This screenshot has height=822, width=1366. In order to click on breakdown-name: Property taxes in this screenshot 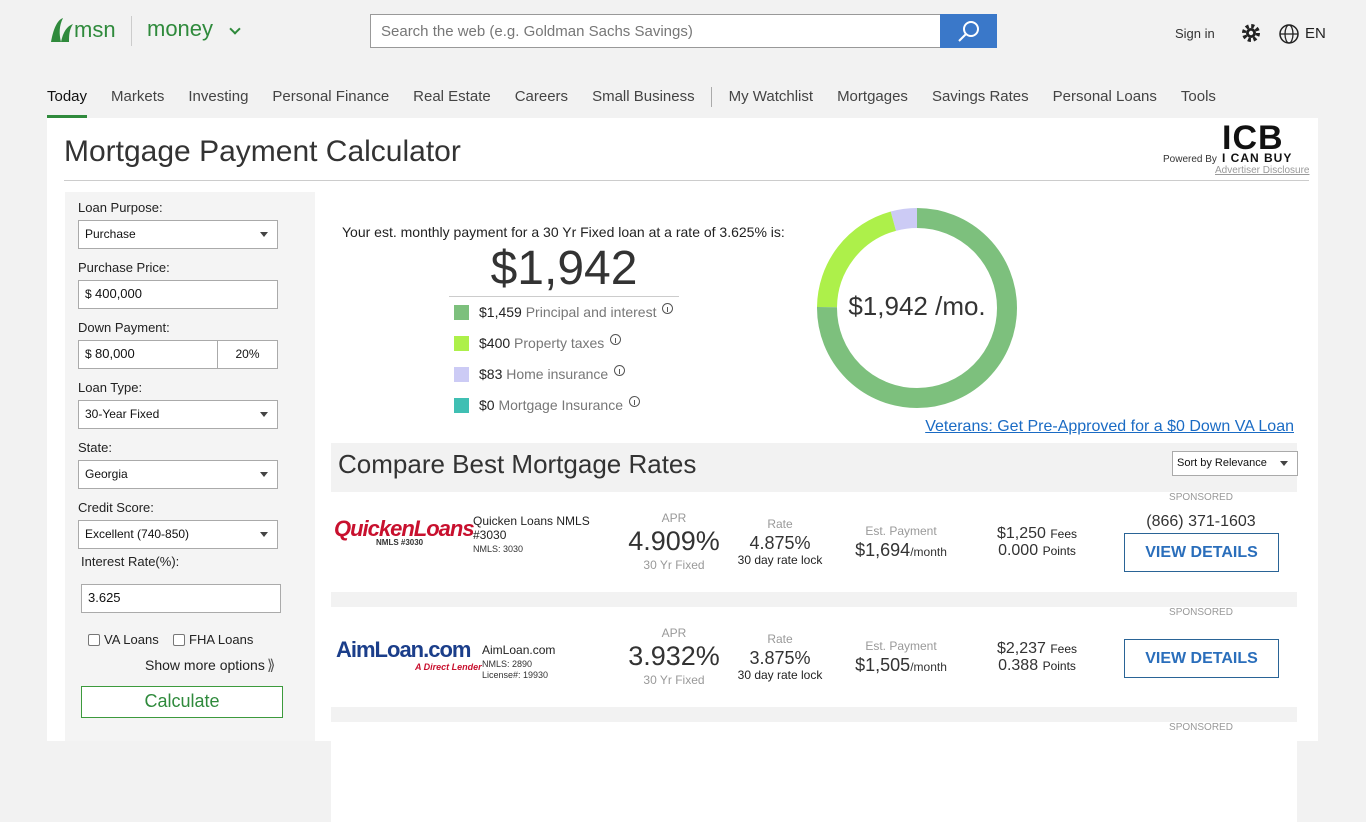, I will do `click(559, 343)`.